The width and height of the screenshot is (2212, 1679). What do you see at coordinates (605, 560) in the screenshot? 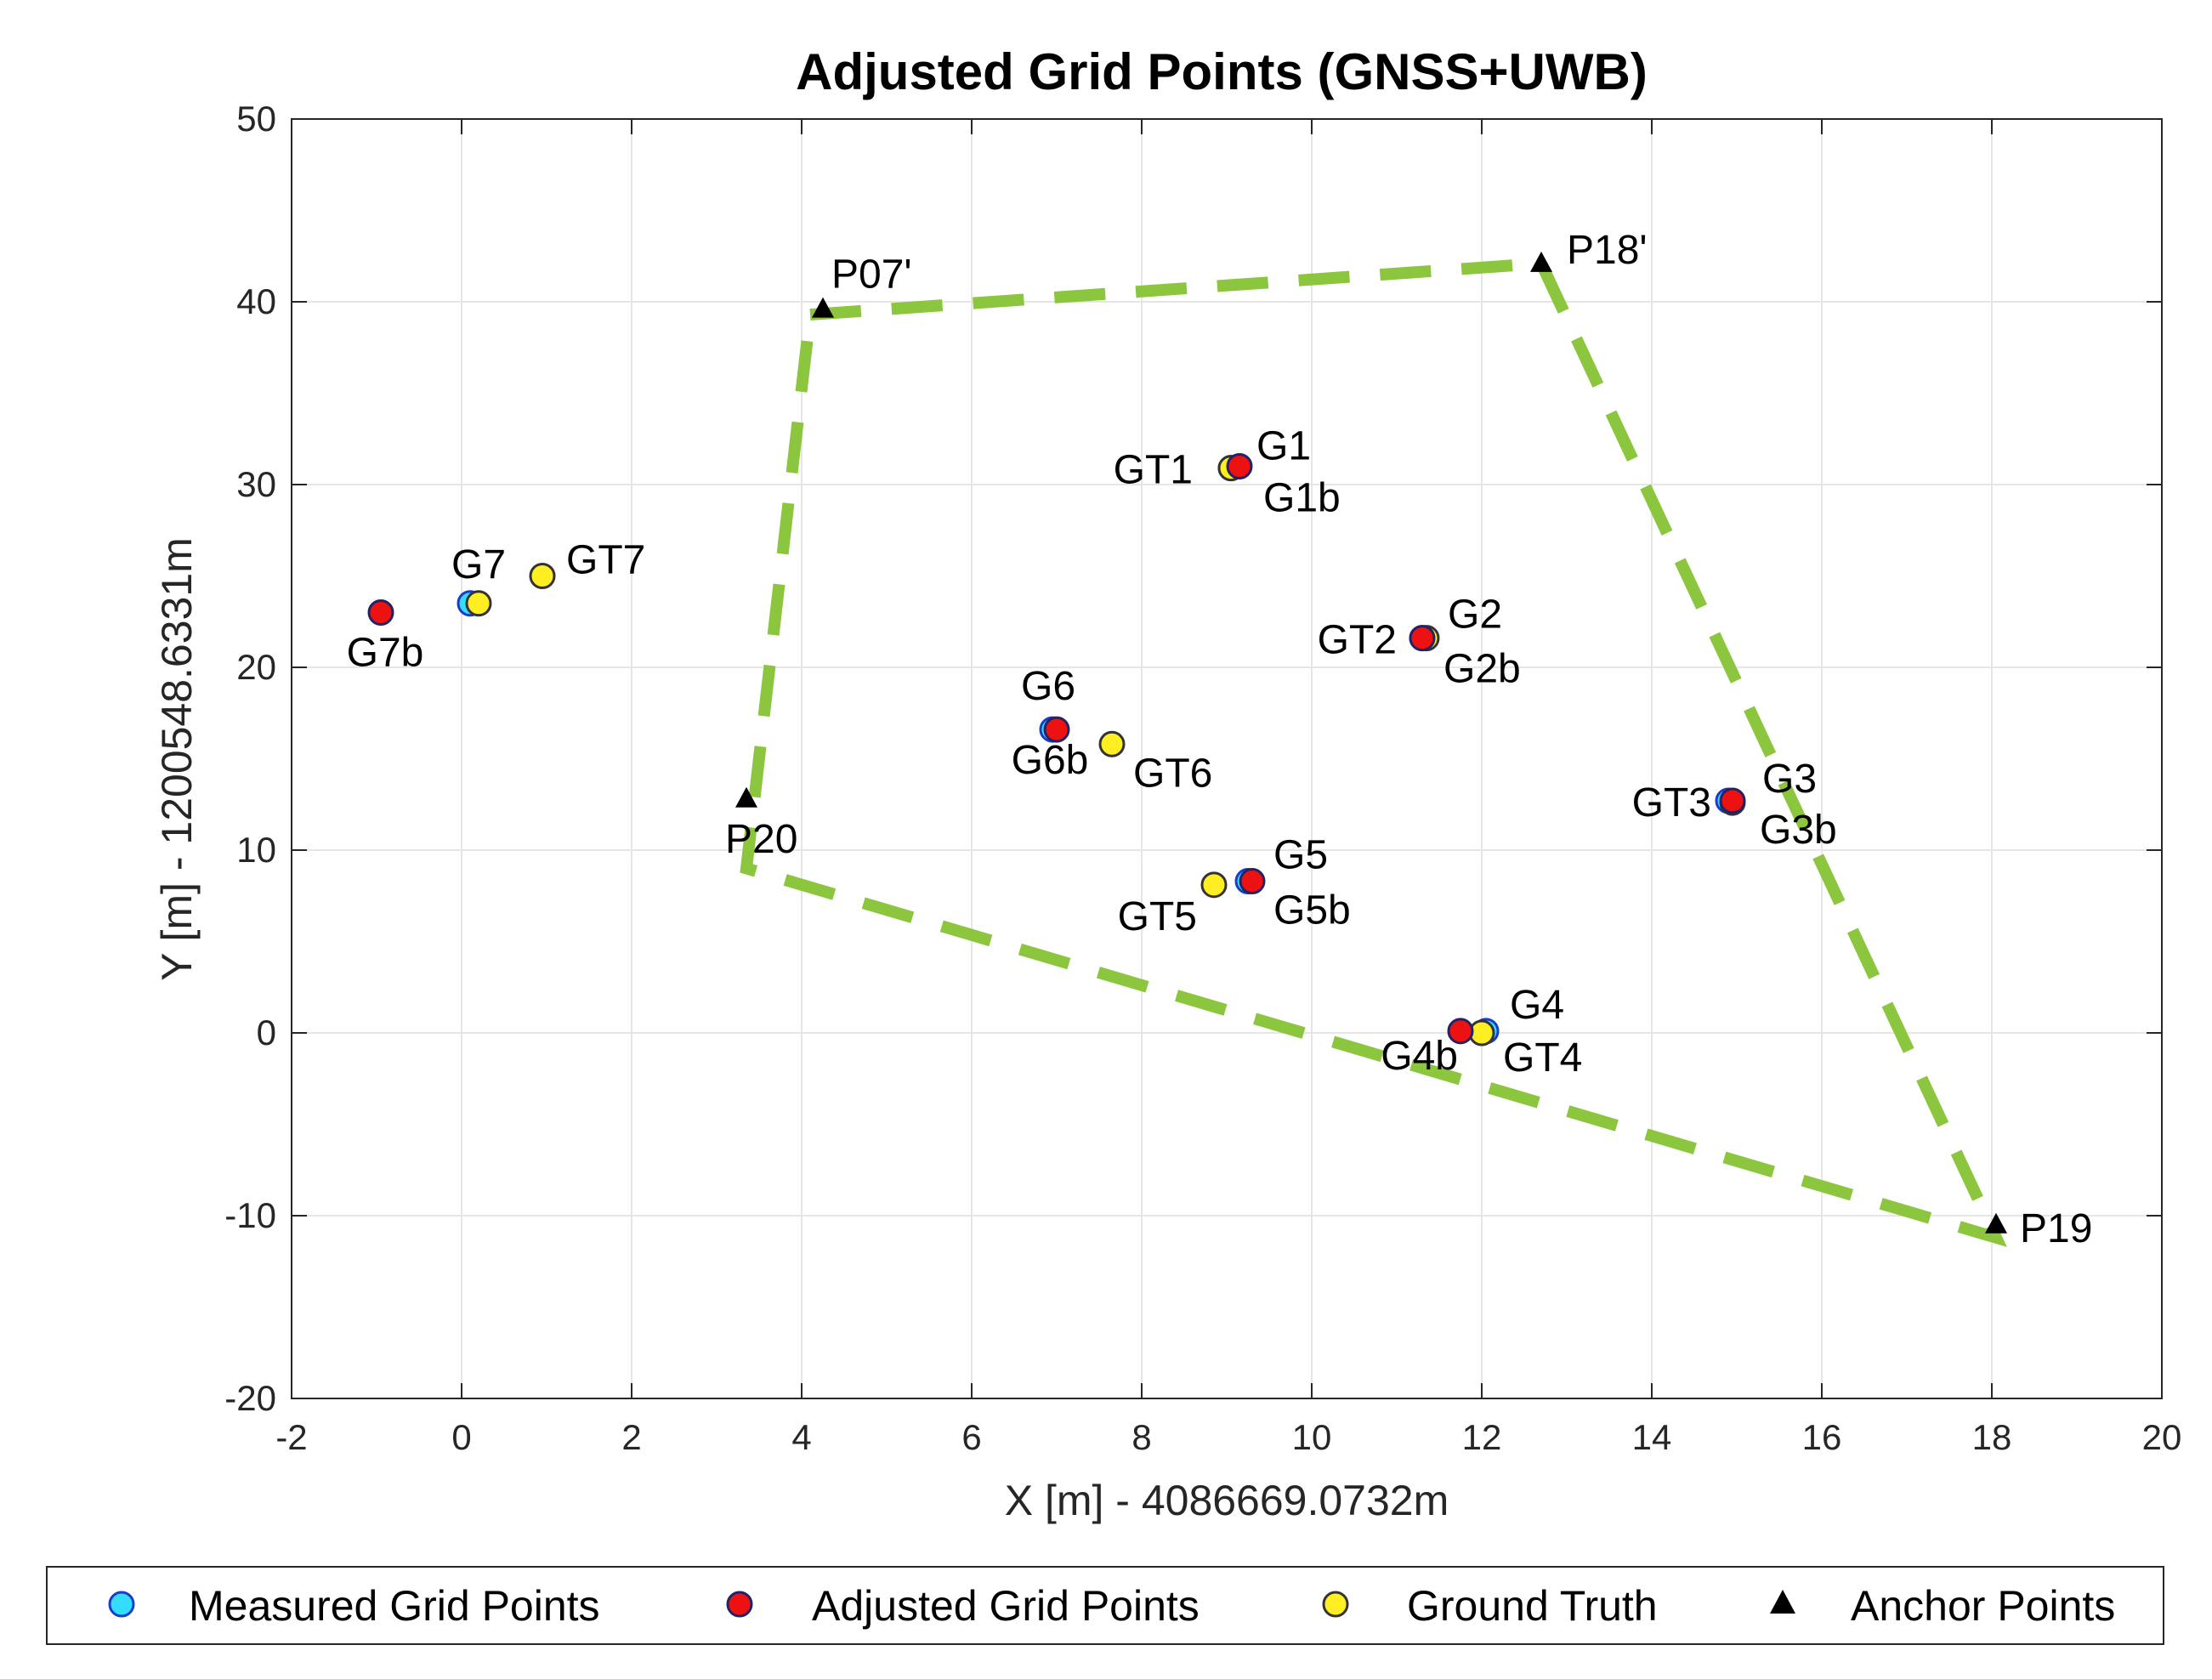
I see `point-label: GT7` at bounding box center [605, 560].